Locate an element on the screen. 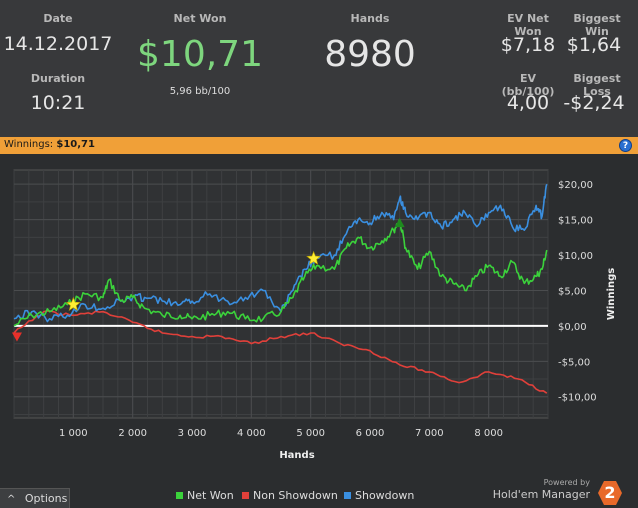  chart-legend-item: Non Showdown is located at coordinates (290, 495).